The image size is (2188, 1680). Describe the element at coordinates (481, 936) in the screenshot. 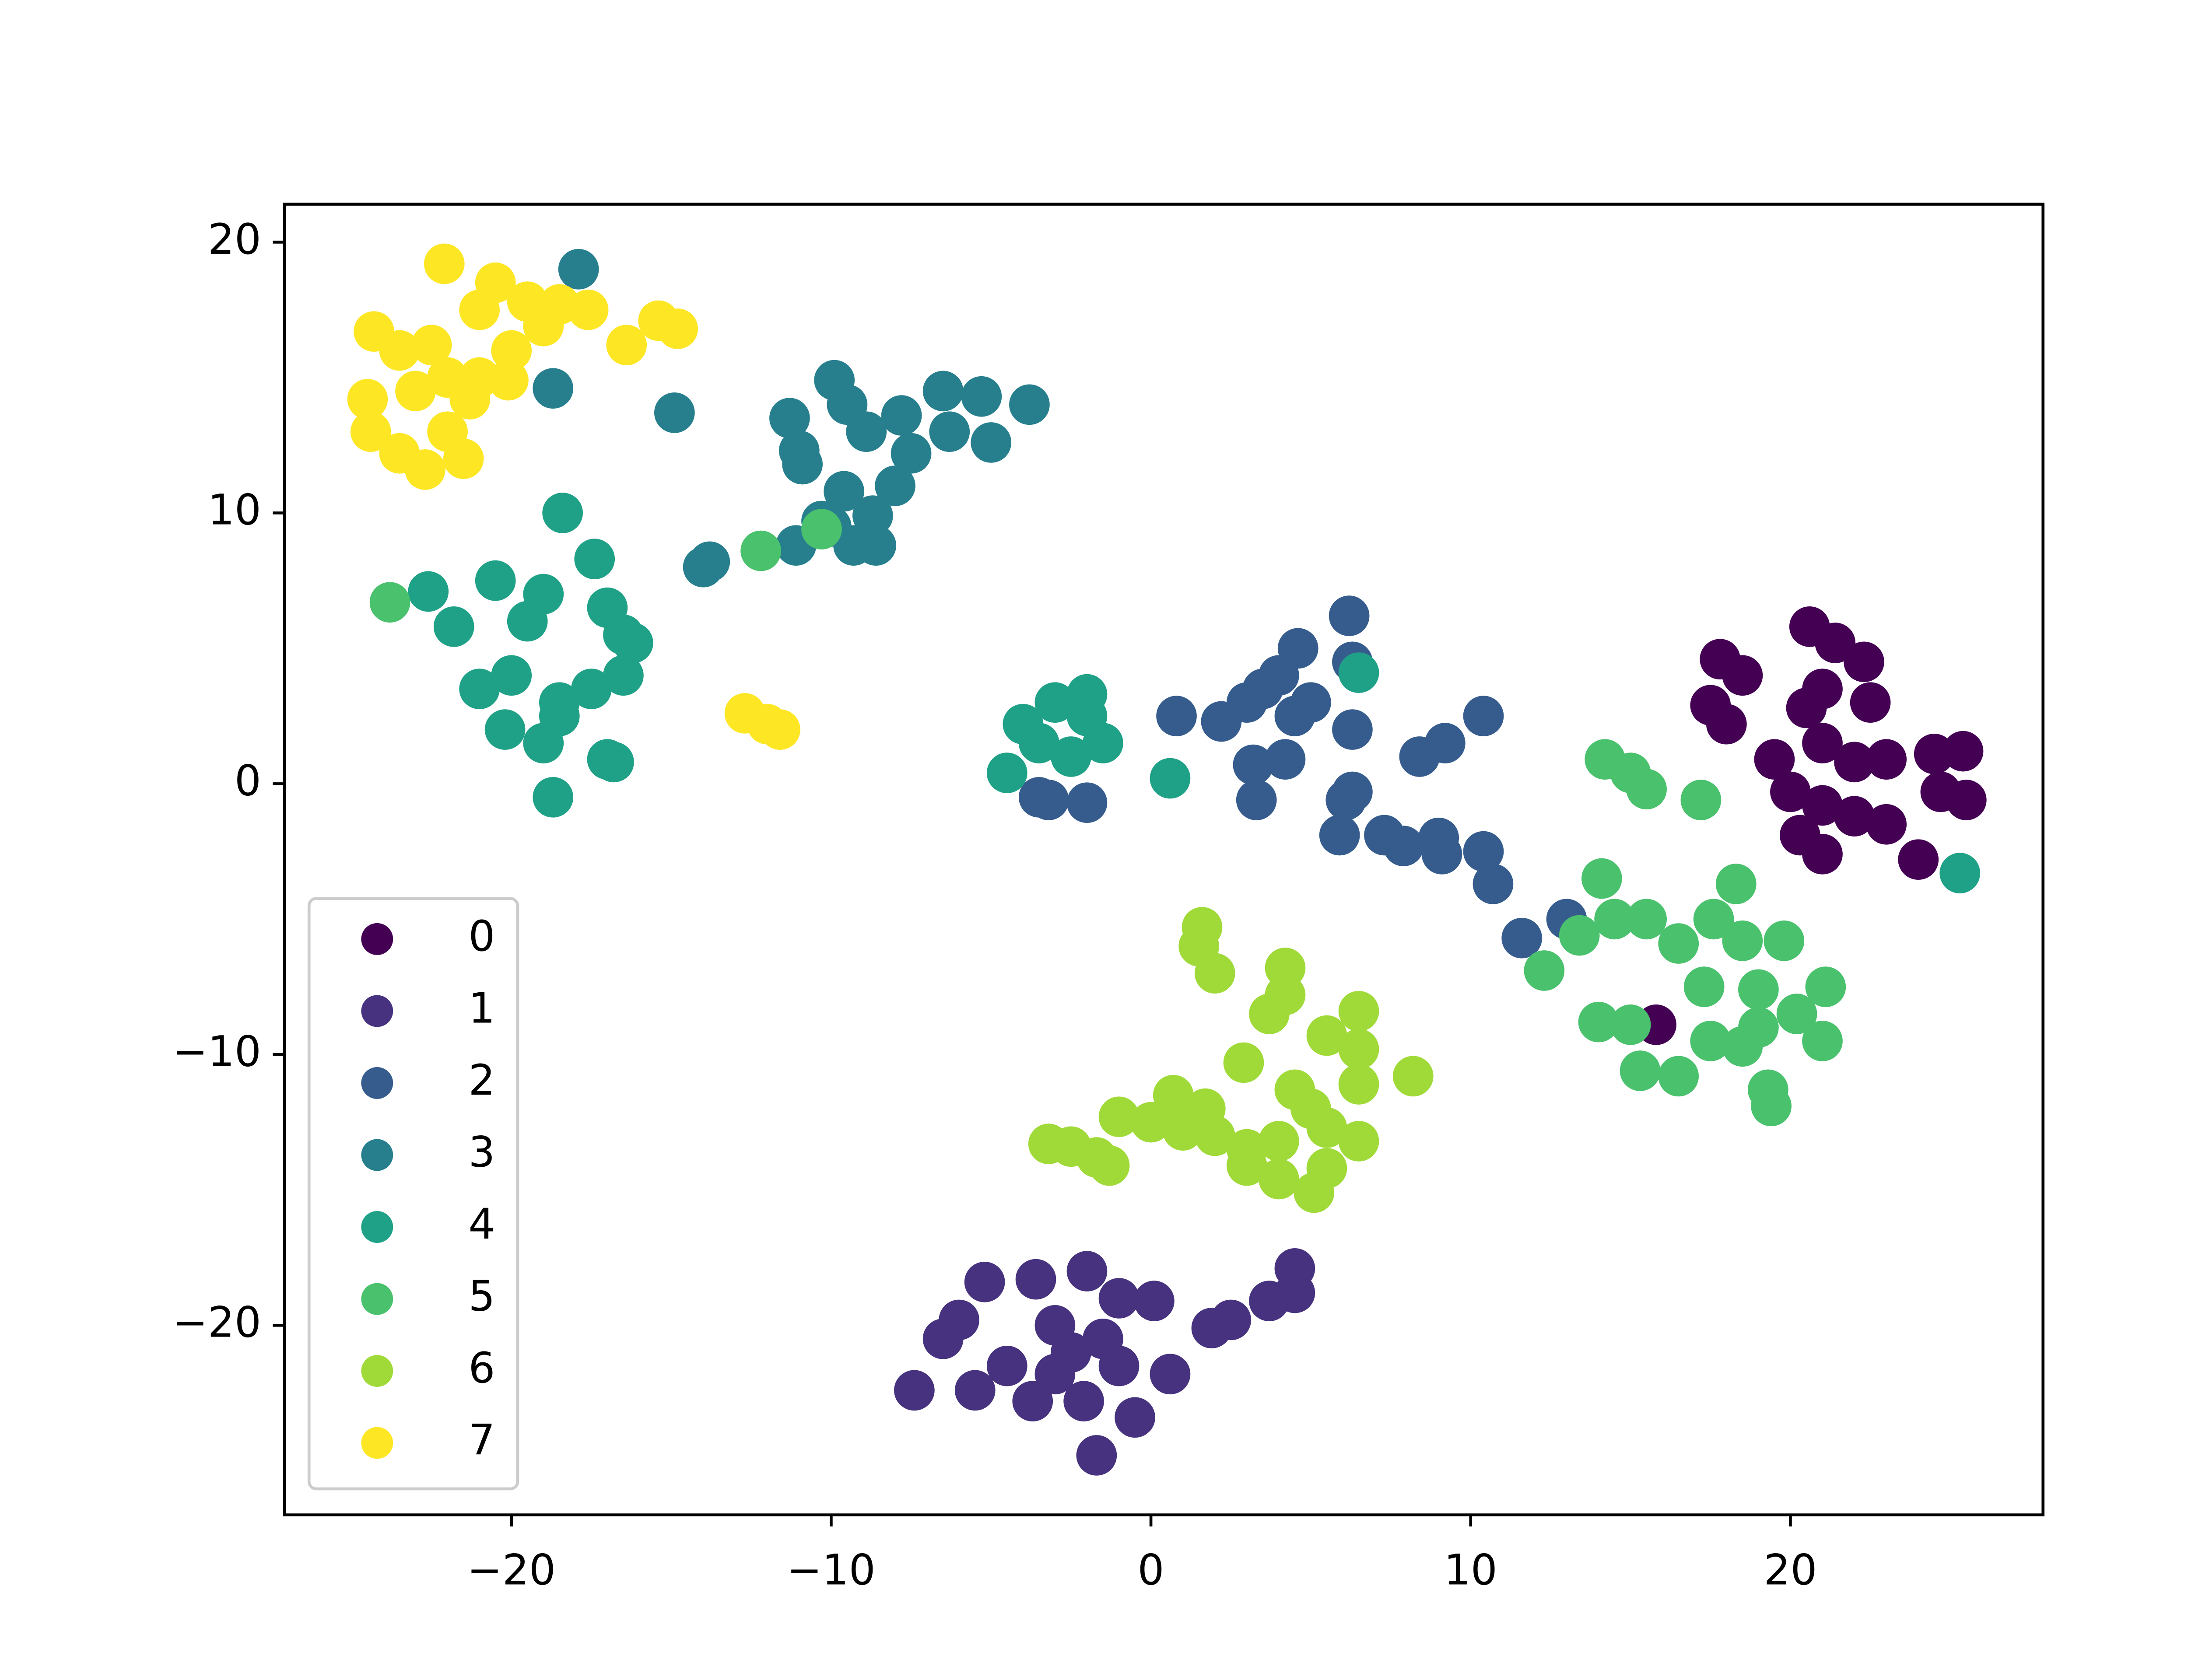

I see `legend-label: 0` at that location.